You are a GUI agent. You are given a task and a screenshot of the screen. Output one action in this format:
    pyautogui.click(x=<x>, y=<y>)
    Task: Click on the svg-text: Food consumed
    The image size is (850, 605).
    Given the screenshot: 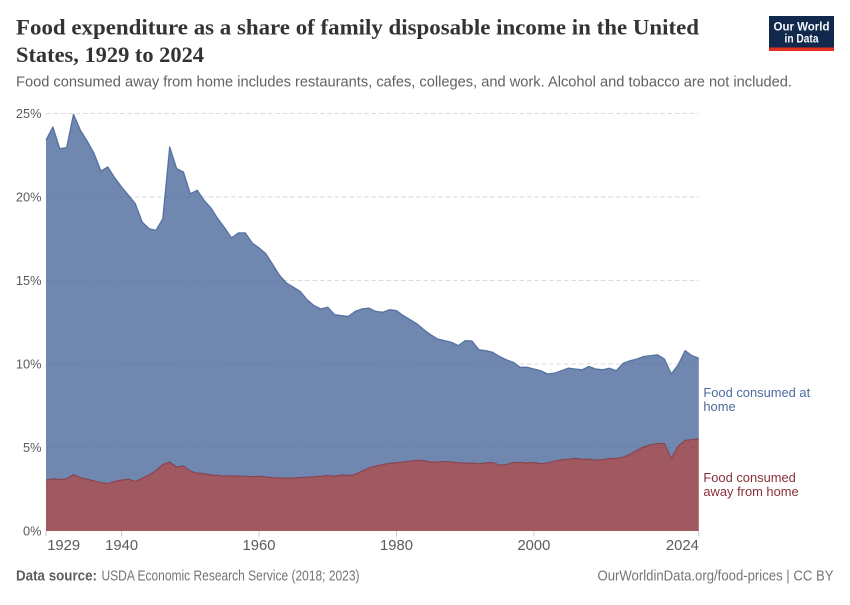 What is the action you would take?
    pyautogui.click(x=749, y=477)
    